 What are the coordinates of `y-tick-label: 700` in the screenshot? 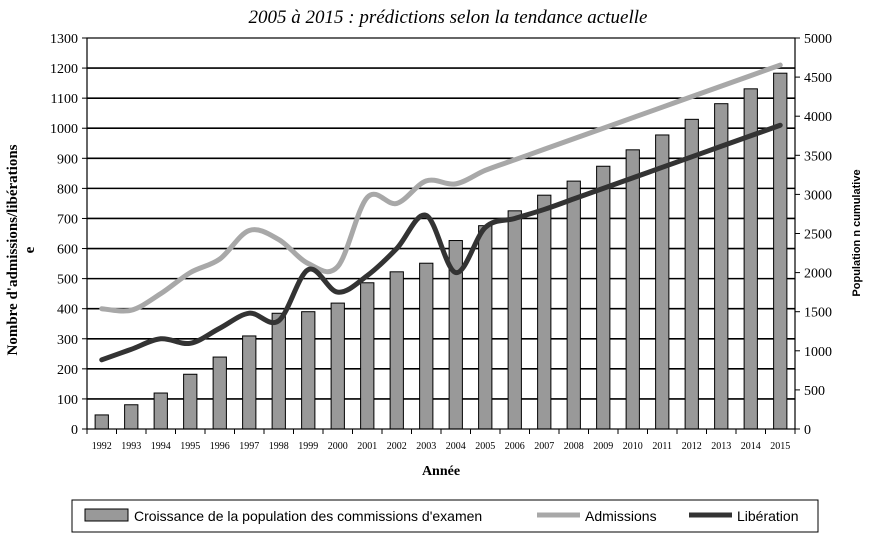 It's located at (67, 219).